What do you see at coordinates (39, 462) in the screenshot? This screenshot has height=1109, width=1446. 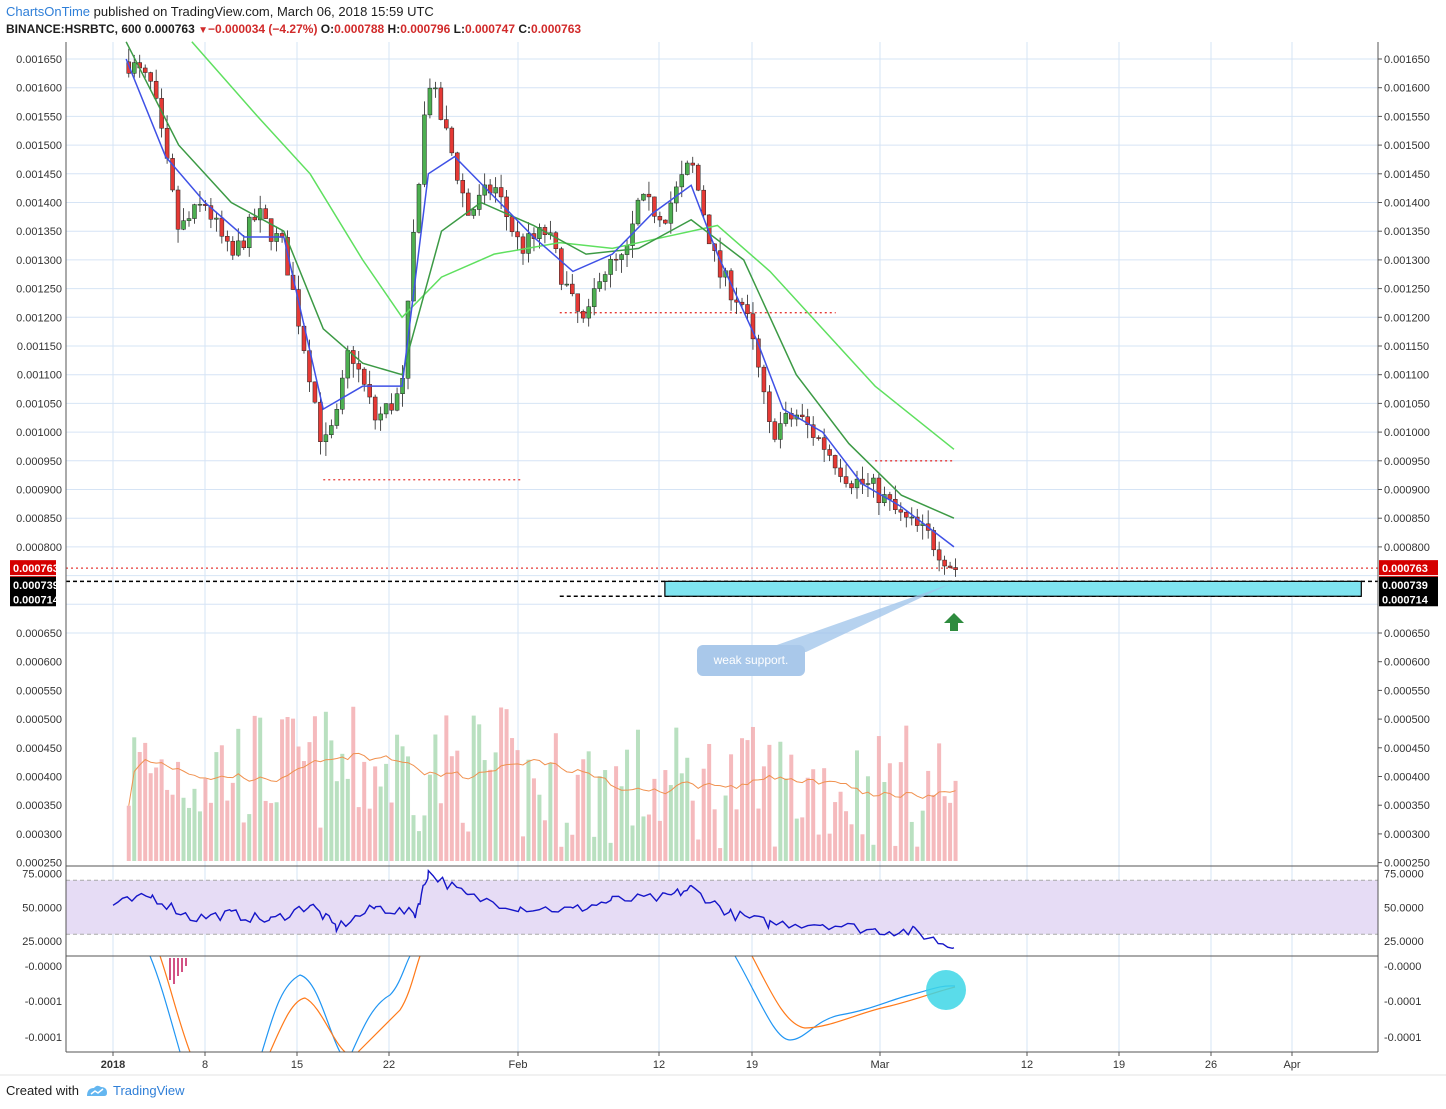 I see `price-tick-label: 0.000950` at bounding box center [39, 462].